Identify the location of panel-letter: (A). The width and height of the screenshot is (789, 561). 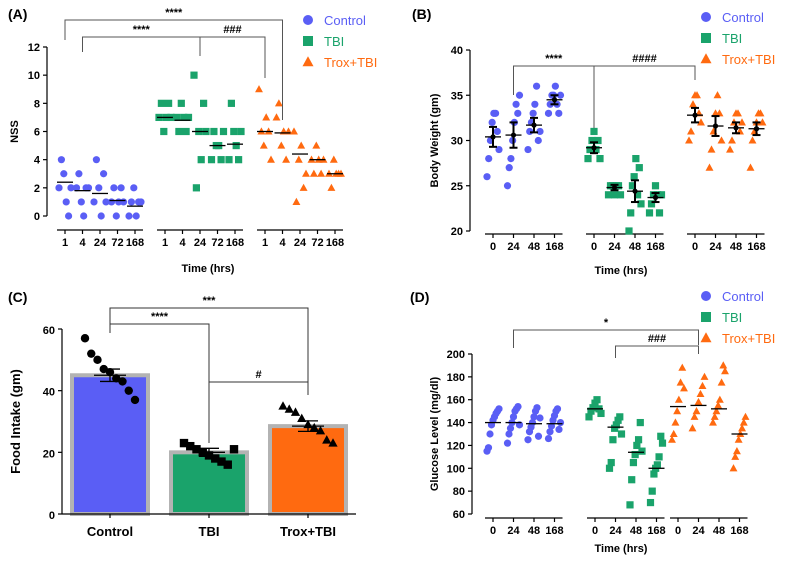
(17, 14).